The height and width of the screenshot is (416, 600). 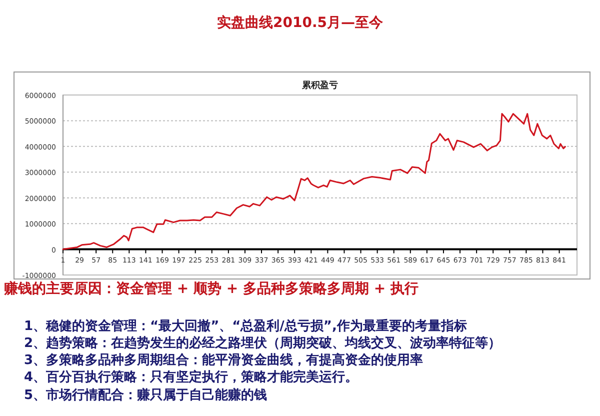 What do you see at coordinates (300, 22) in the screenshot?
I see `chart-title: 实盘曲线2010.5月—至今` at bounding box center [300, 22].